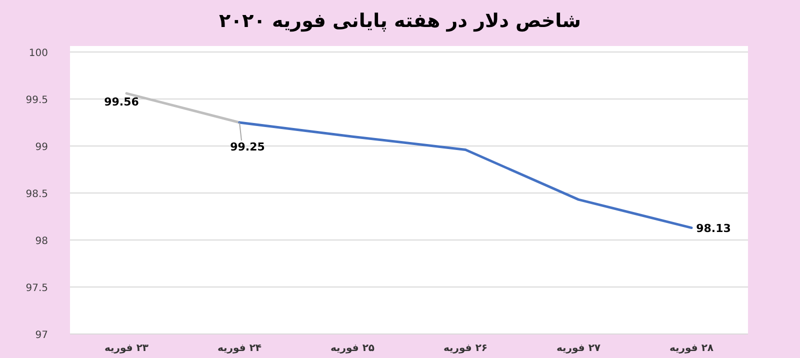 The height and width of the screenshot is (358, 800). Describe the element at coordinates (400, 21) in the screenshot. I see `chart-title: شاخص دلار در هفته پایانی فوریه ۲۰۲۰` at that location.